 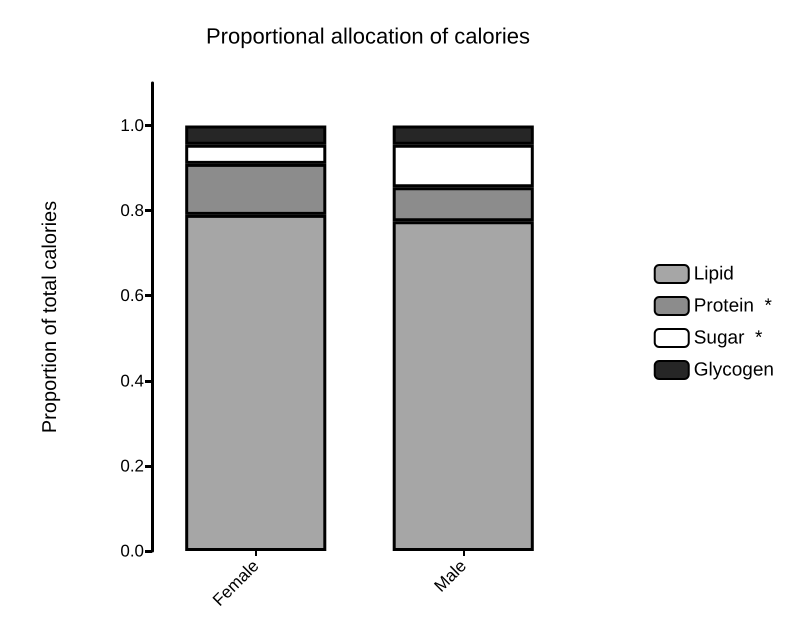 What do you see at coordinates (714, 274) in the screenshot?
I see `legend-label: Lipid` at bounding box center [714, 274].